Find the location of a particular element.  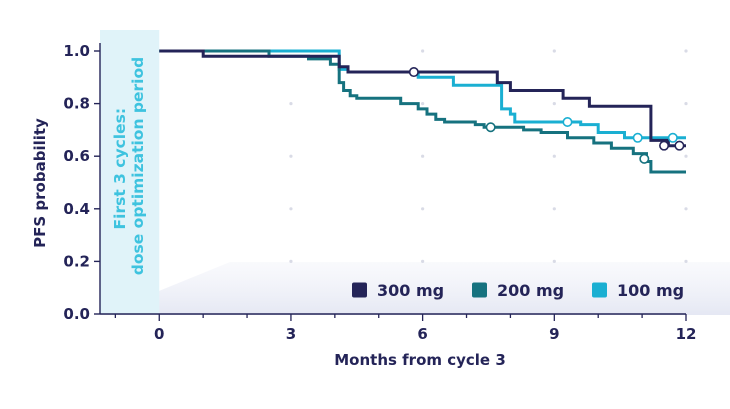

x-tick-label: 9 is located at coordinates (554, 334).